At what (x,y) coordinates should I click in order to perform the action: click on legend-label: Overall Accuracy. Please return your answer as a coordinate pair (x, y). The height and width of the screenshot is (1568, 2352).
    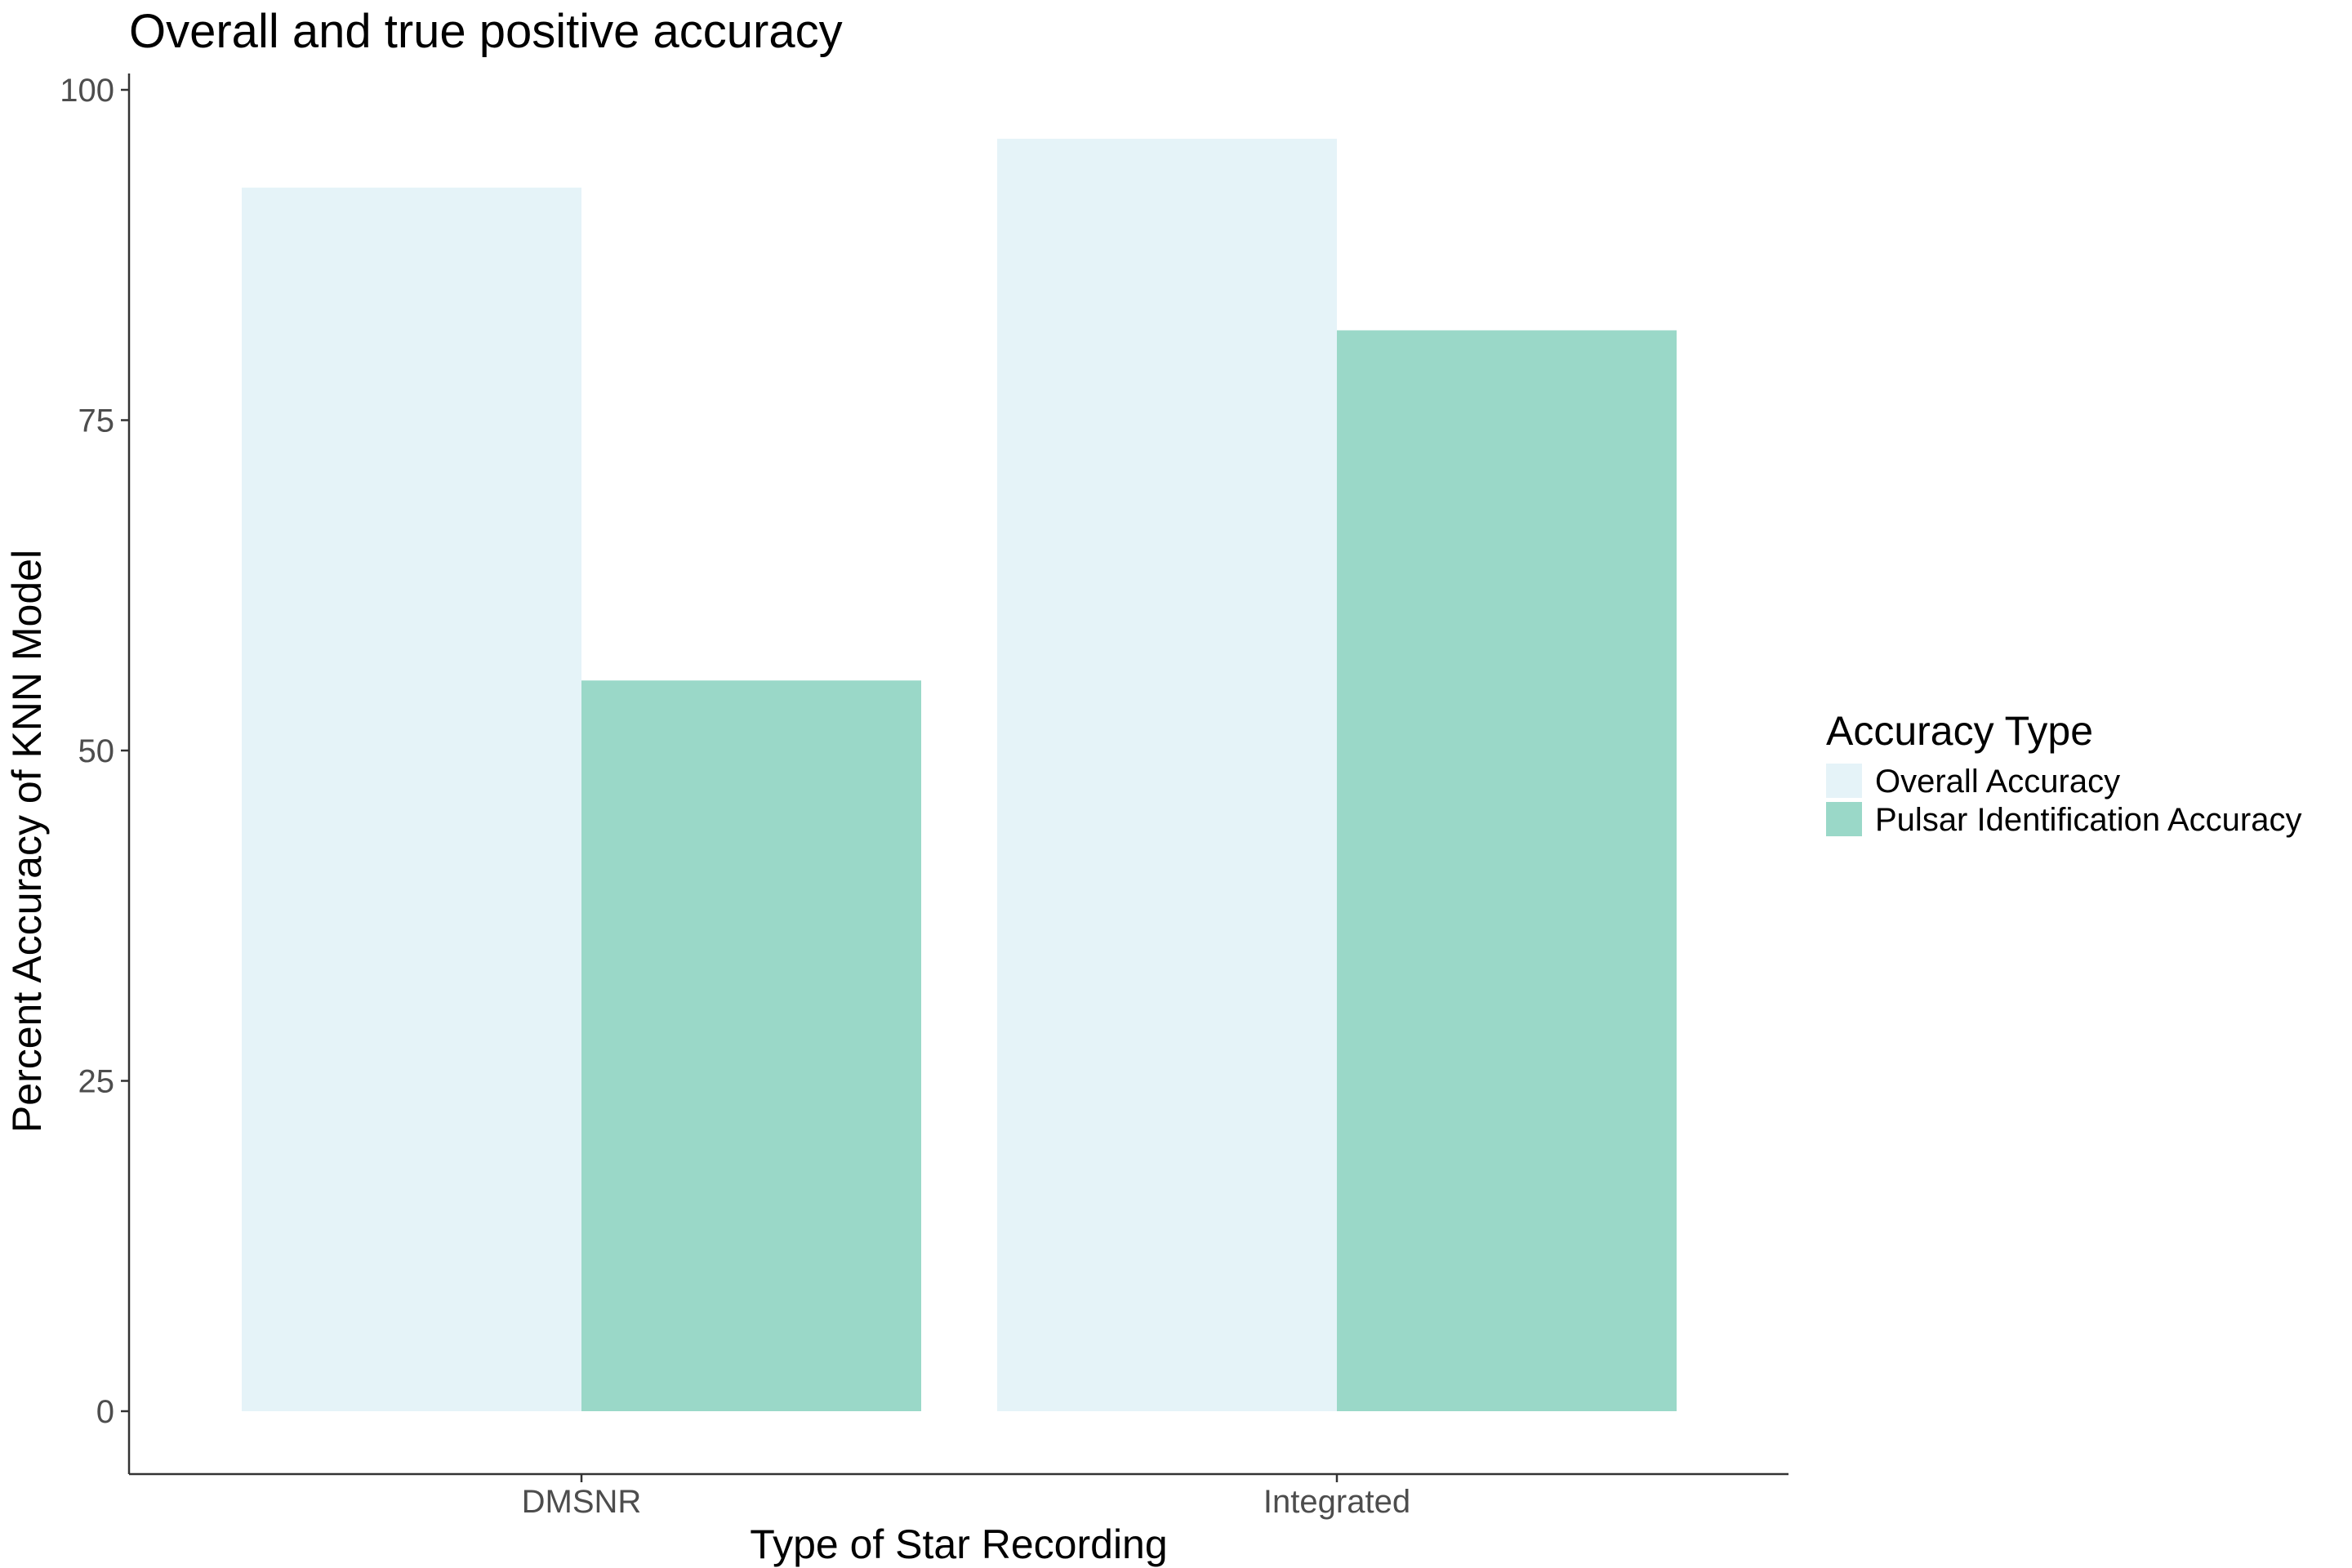
    Looking at the image, I should click on (1997, 782).